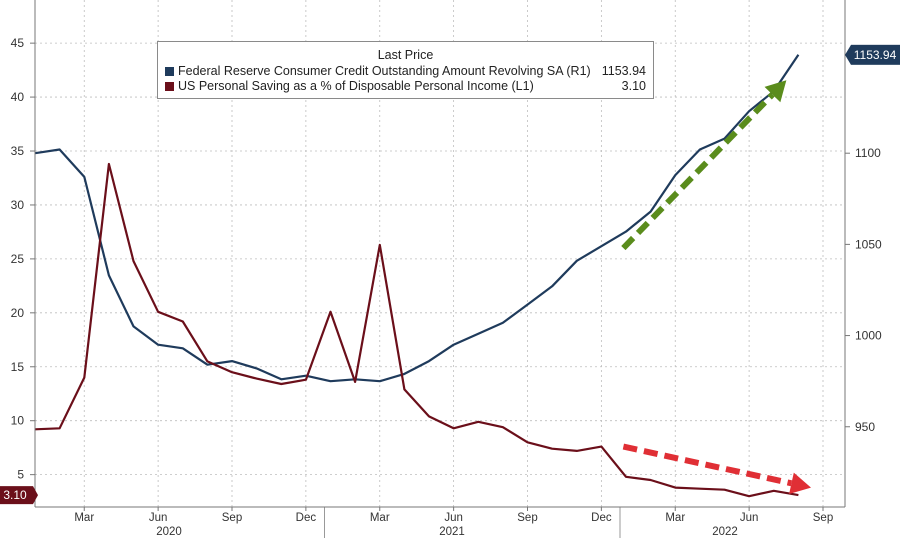 Image resolution: width=900 pixels, height=538 pixels. I want to click on right-last-value-tag, so click(875, 54).